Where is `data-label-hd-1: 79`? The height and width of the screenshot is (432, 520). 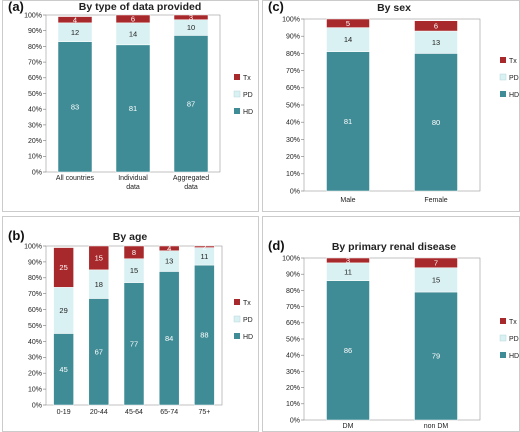 data-label-hd-1: 79 is located at coordinates (436, 356).